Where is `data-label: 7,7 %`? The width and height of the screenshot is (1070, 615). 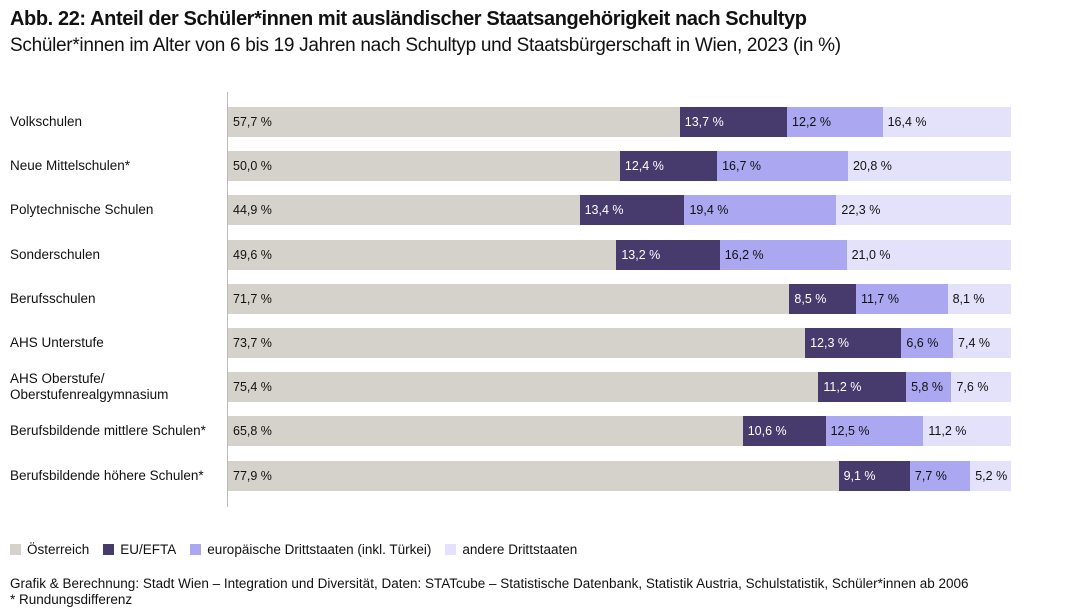 data-label: 7,7 % is located at coordinates (930, 475).